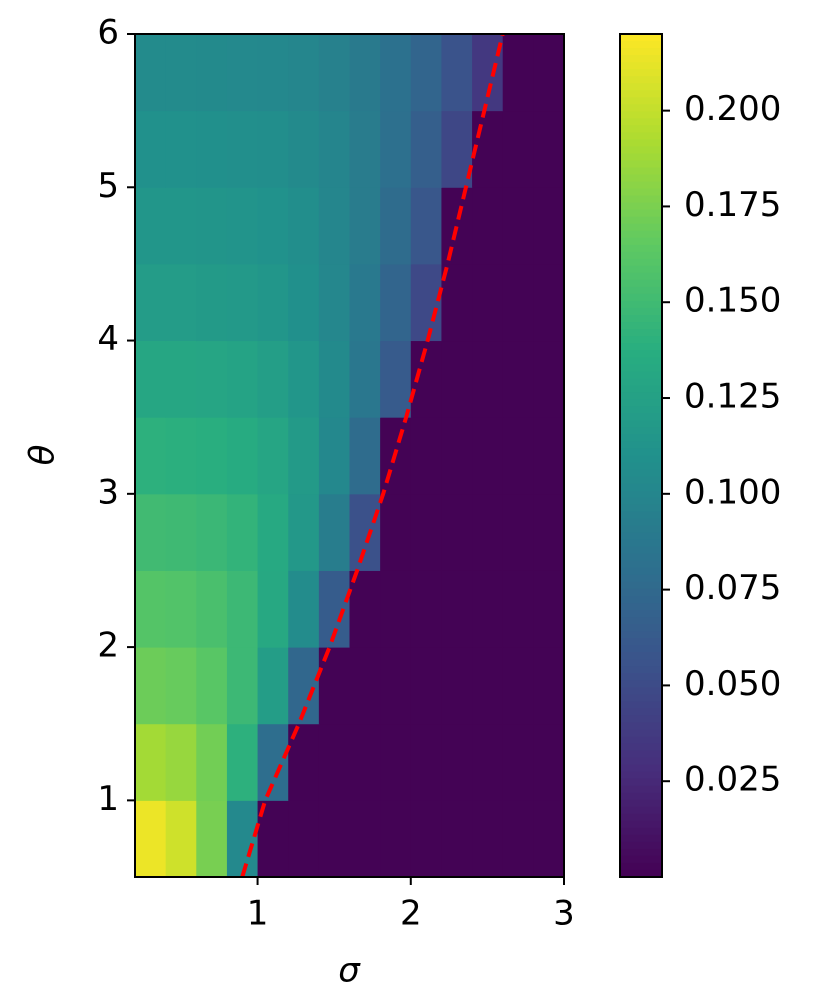 This screenshot has height=1000, width=829. Describe the element at coordinates (411, 914) in the screenshot. I see `x-tick-label: 2` at that location.